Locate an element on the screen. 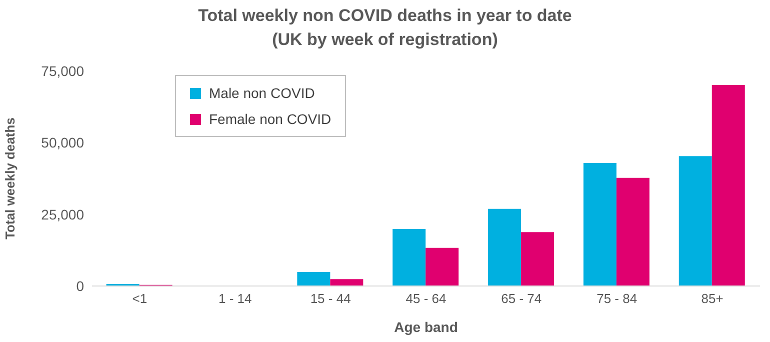 The width and height of the screenshot is (770, 342). x-tick-label: 85+ is located at coordinates (712, 298).